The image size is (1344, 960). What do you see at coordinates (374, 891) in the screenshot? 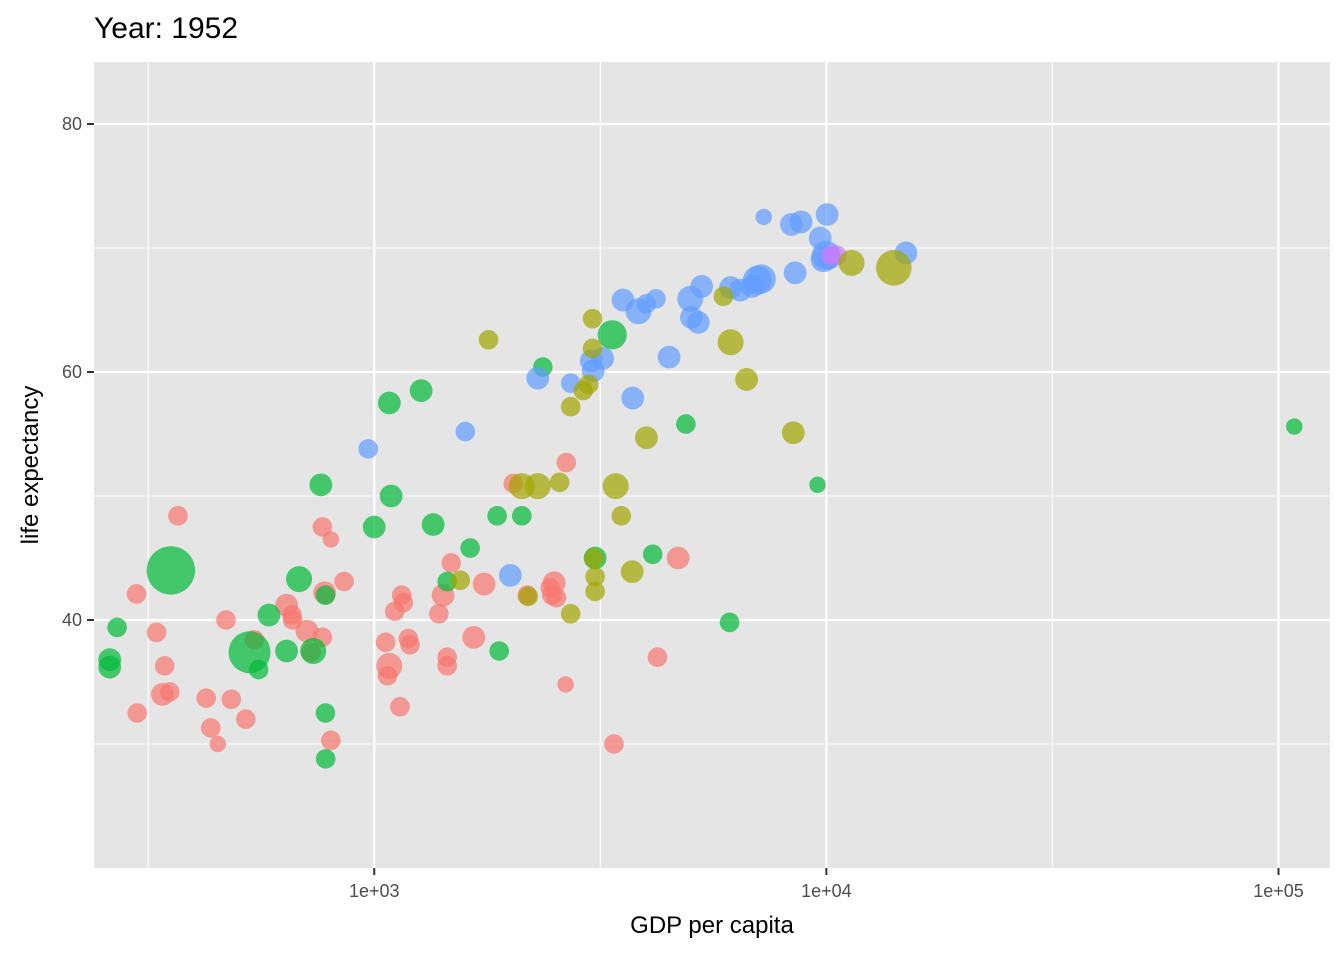
I see `x-tick-label: 1e+03` at bounding box center [374, 891].